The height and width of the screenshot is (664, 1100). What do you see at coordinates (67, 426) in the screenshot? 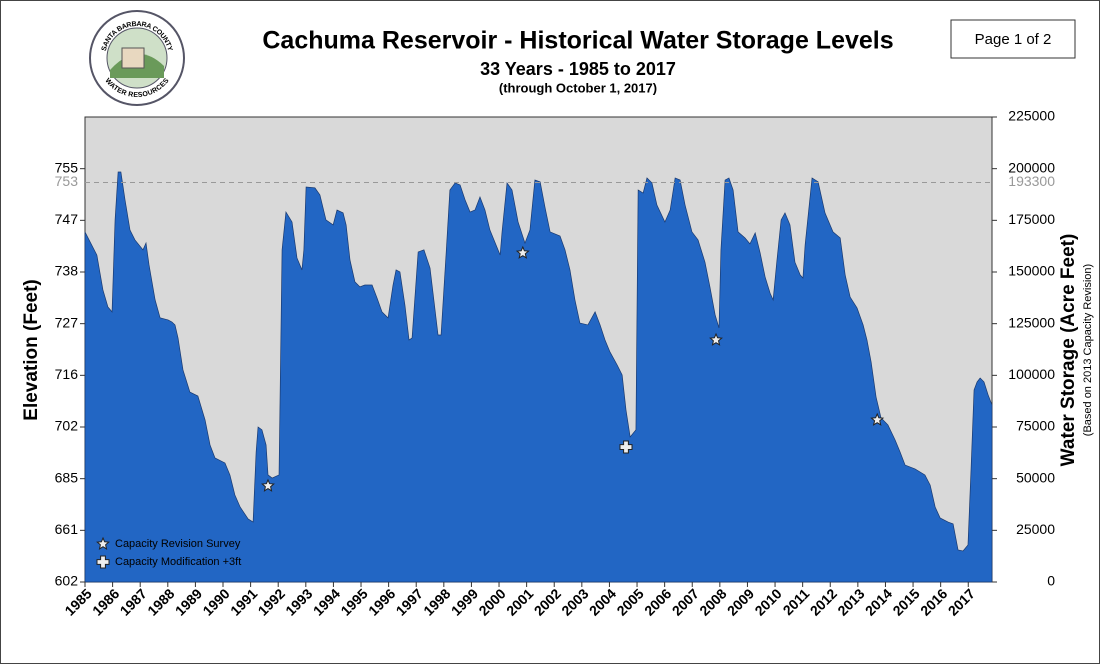
I see `y-tick-label: 702` at bounding box center [67, 426].